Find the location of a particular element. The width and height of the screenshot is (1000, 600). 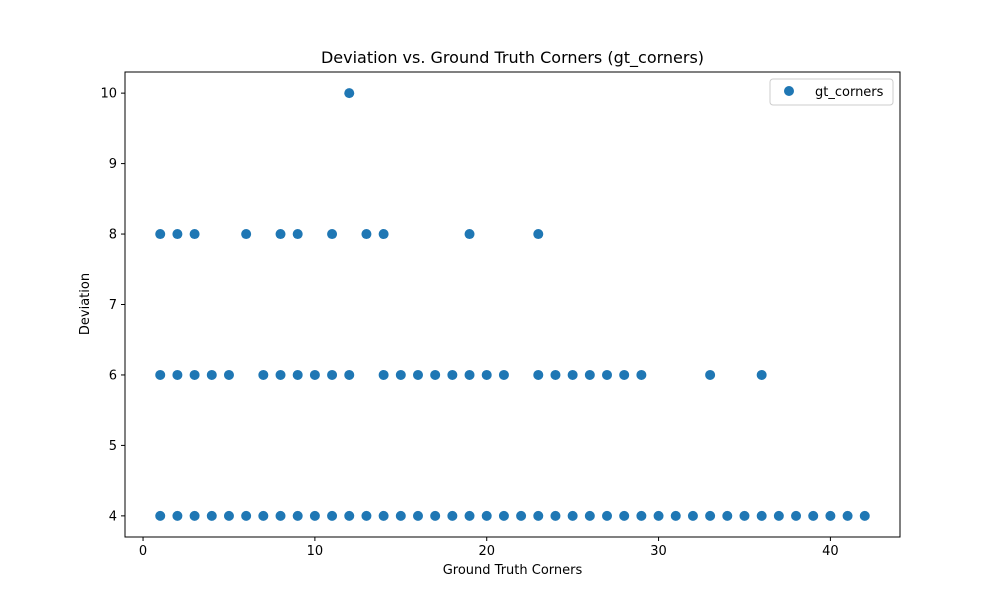

legend-box is located at coordinates (831, 92).